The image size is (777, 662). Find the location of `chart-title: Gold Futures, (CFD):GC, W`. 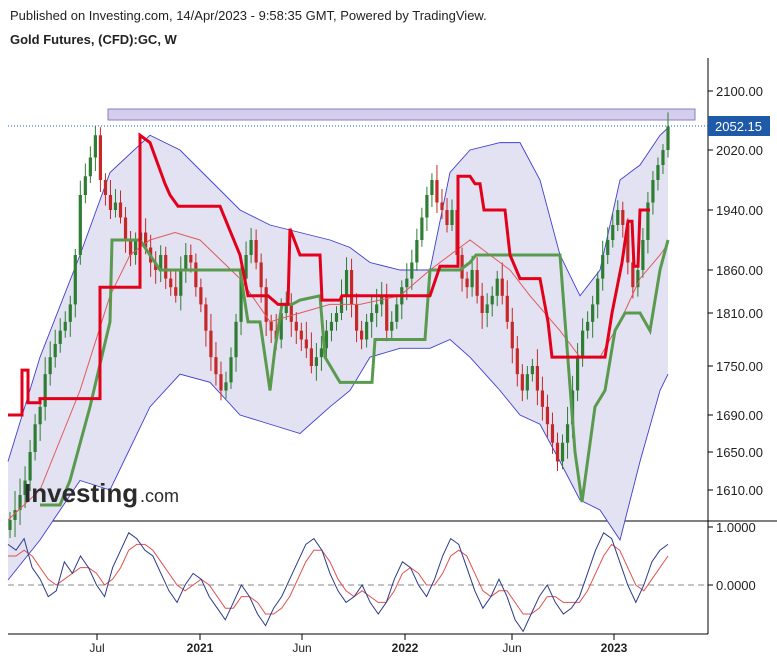

chart-title: Gold Futures, (CFD):GC, W is located at coordinates (93, 39).